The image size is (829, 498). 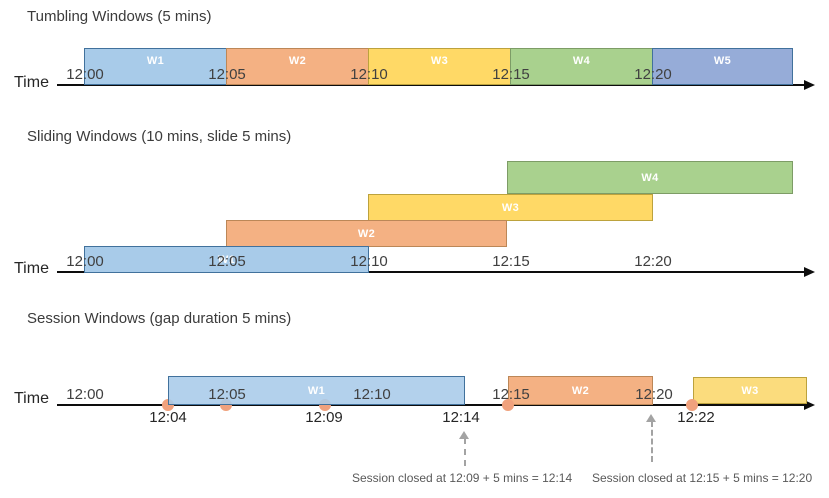 I want to click on axis-line-session, so click(x=431, y=405).